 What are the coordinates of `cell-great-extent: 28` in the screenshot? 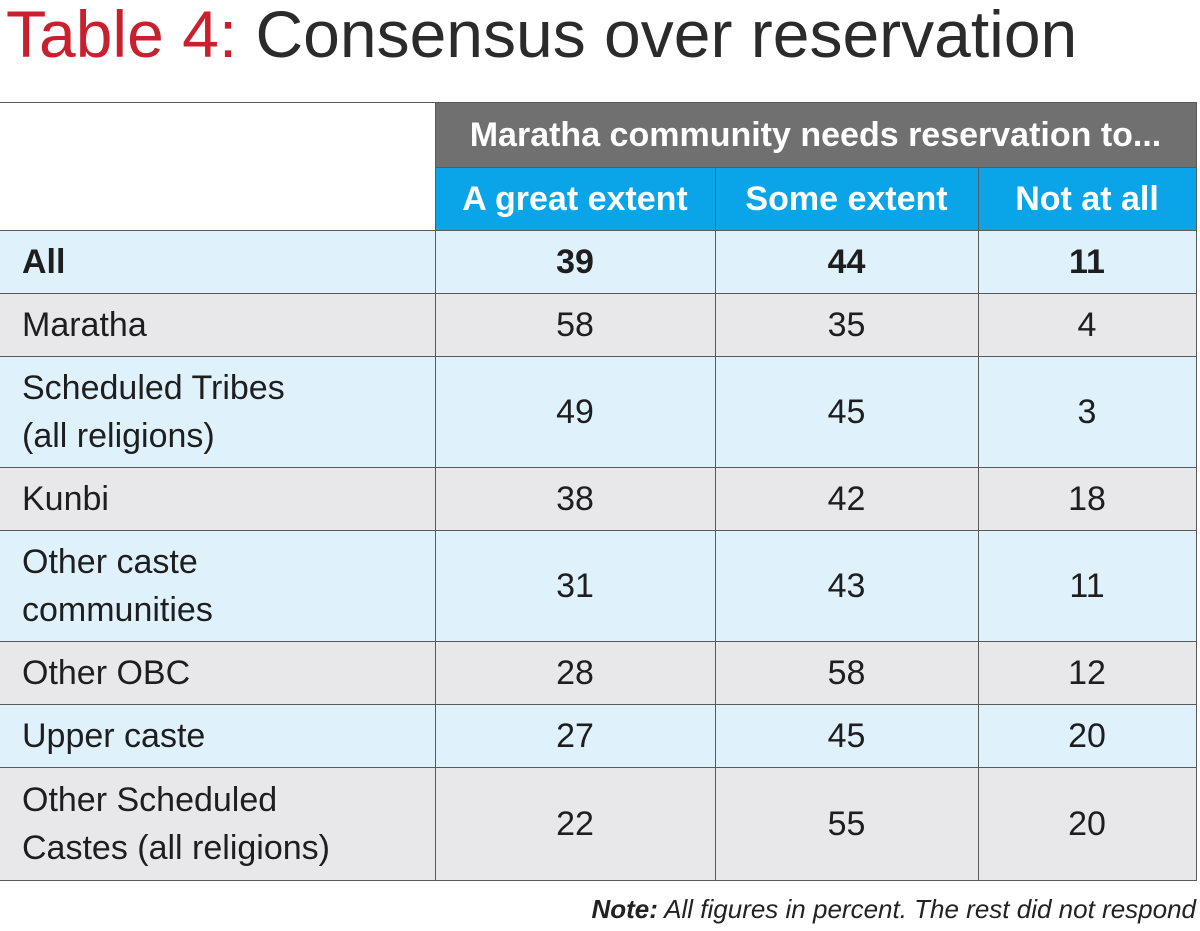 It's located at (575, 673).